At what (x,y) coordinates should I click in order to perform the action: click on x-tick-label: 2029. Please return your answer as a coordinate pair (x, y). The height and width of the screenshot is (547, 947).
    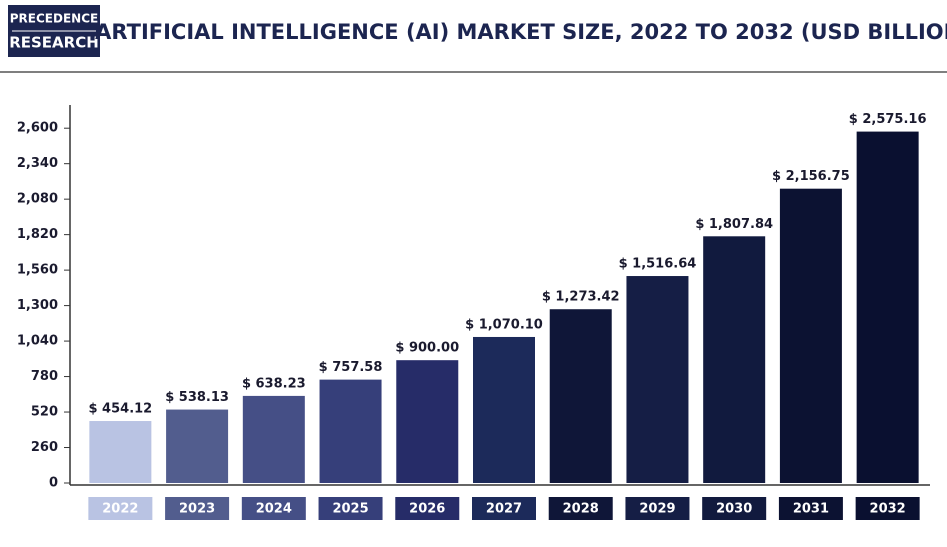
    Looking at the image, I should click on (657, 509).